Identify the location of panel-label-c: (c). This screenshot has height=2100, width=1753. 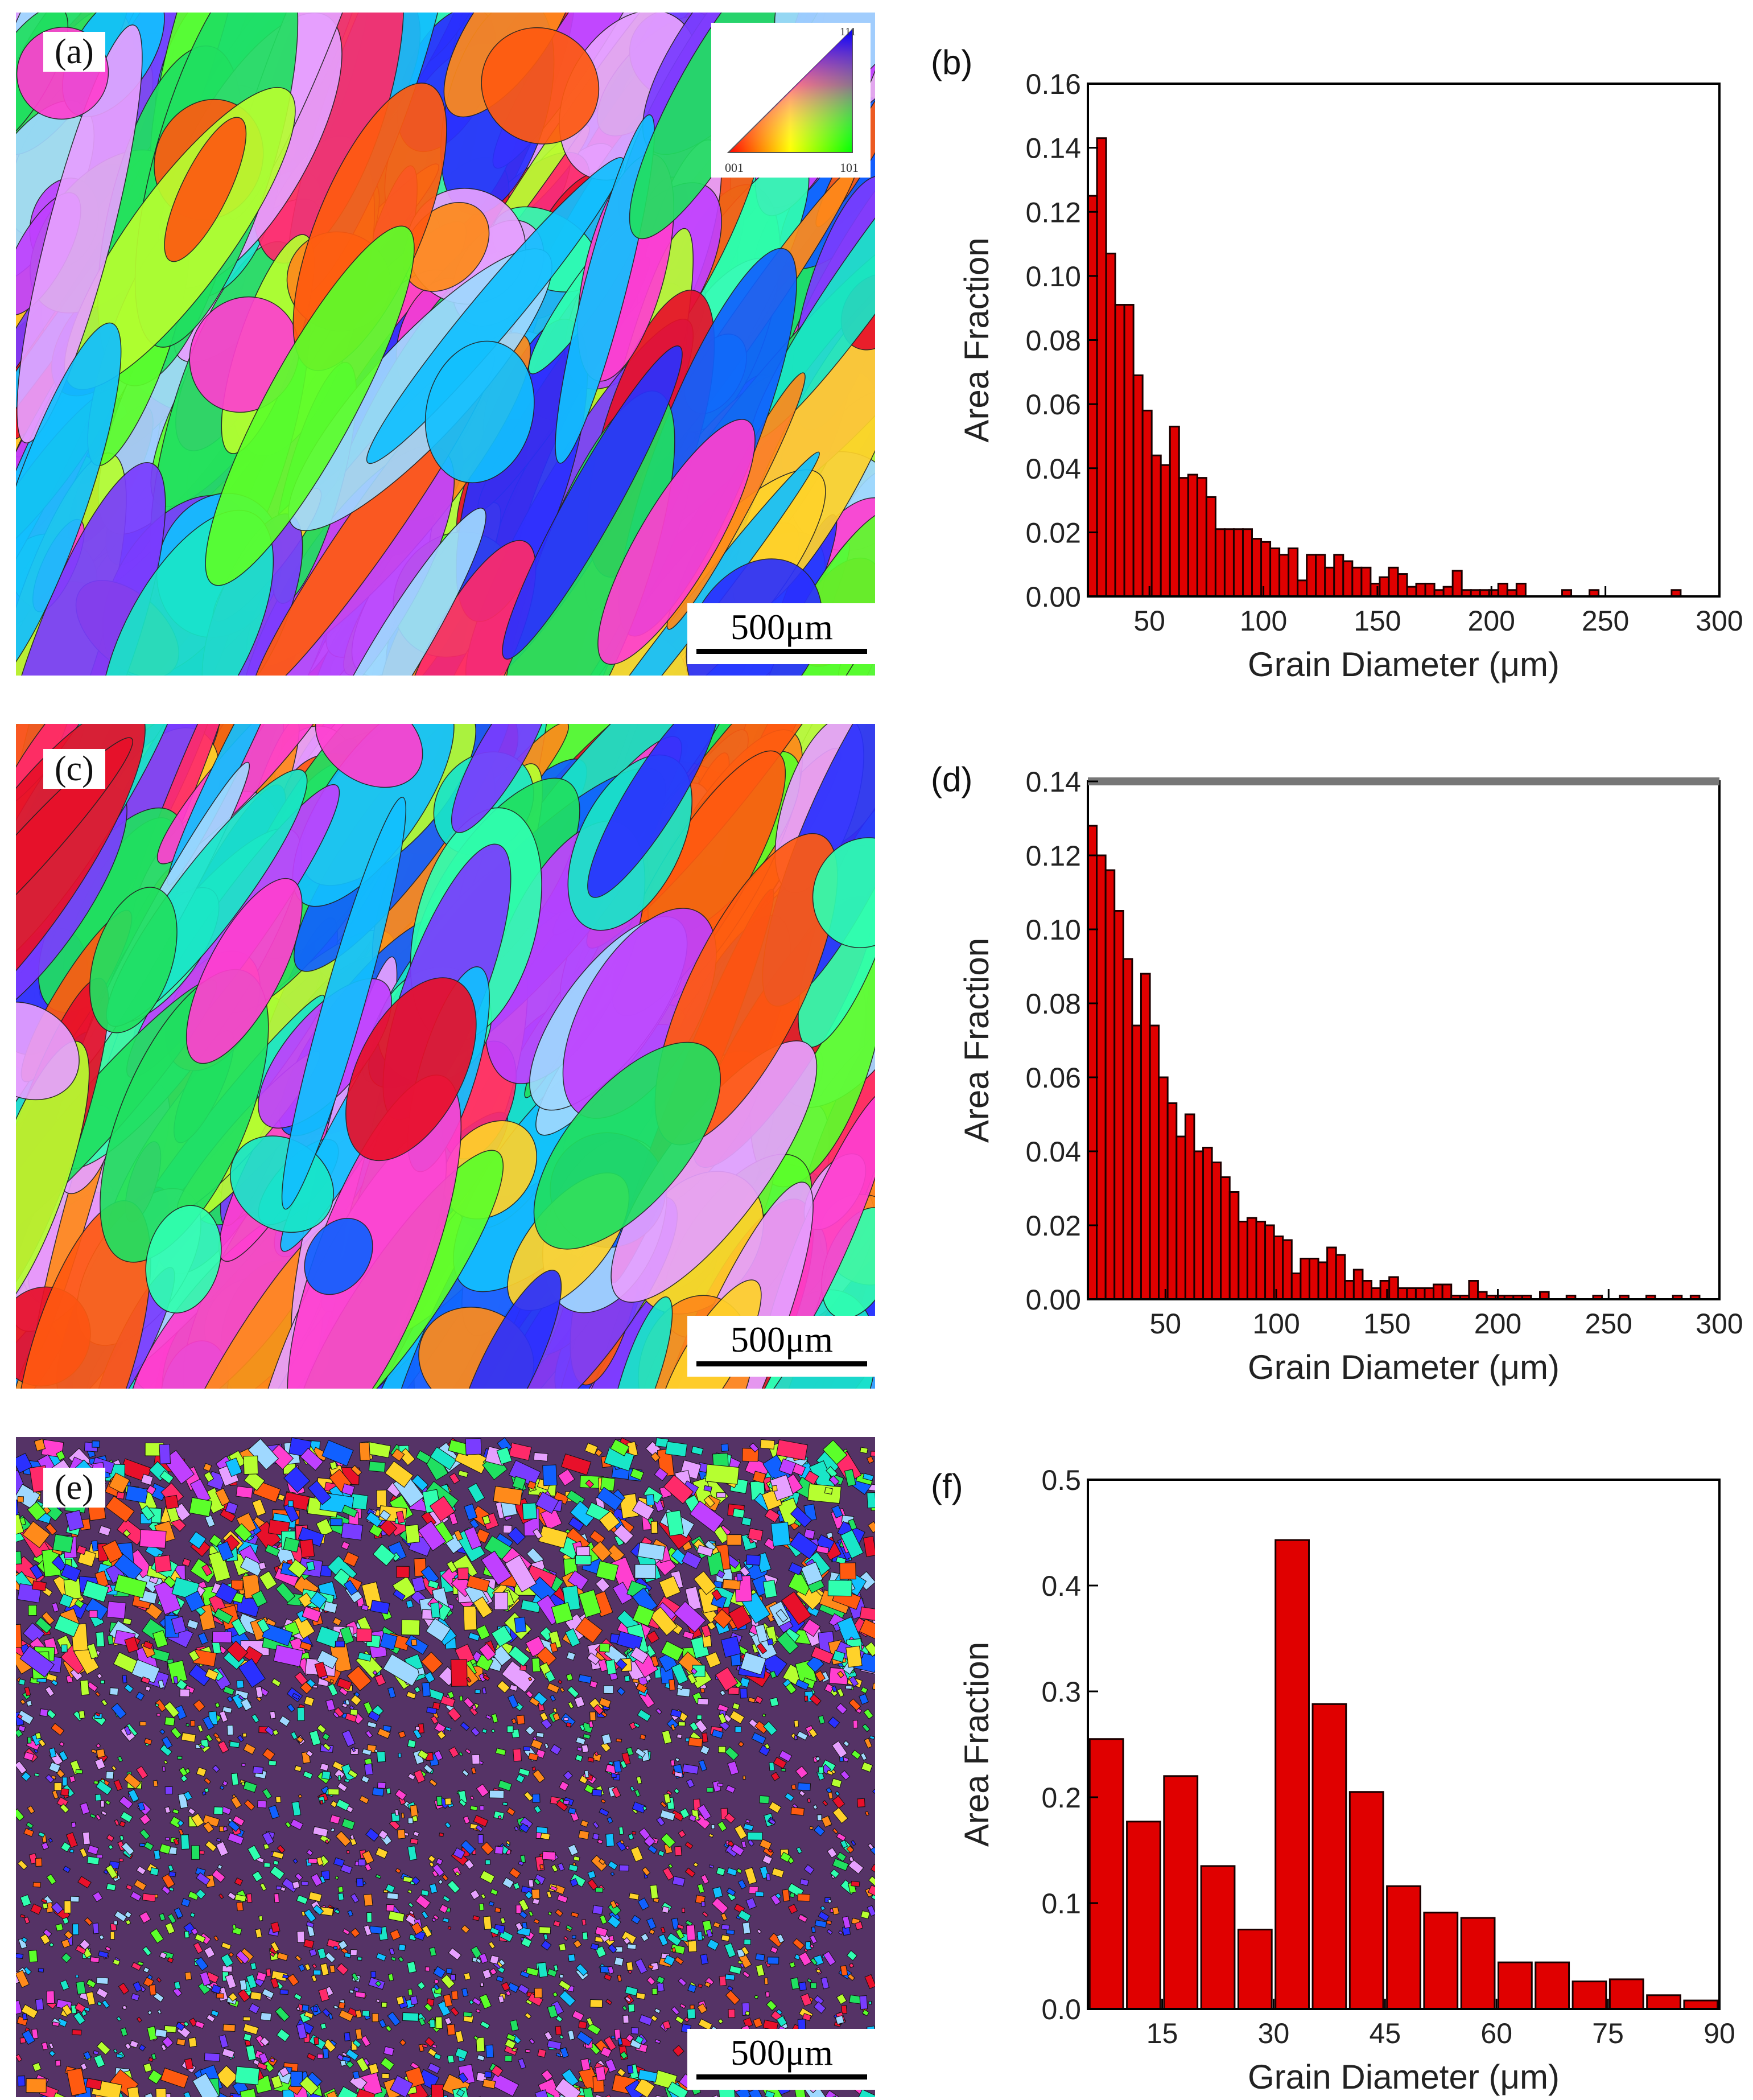
(74, 769).